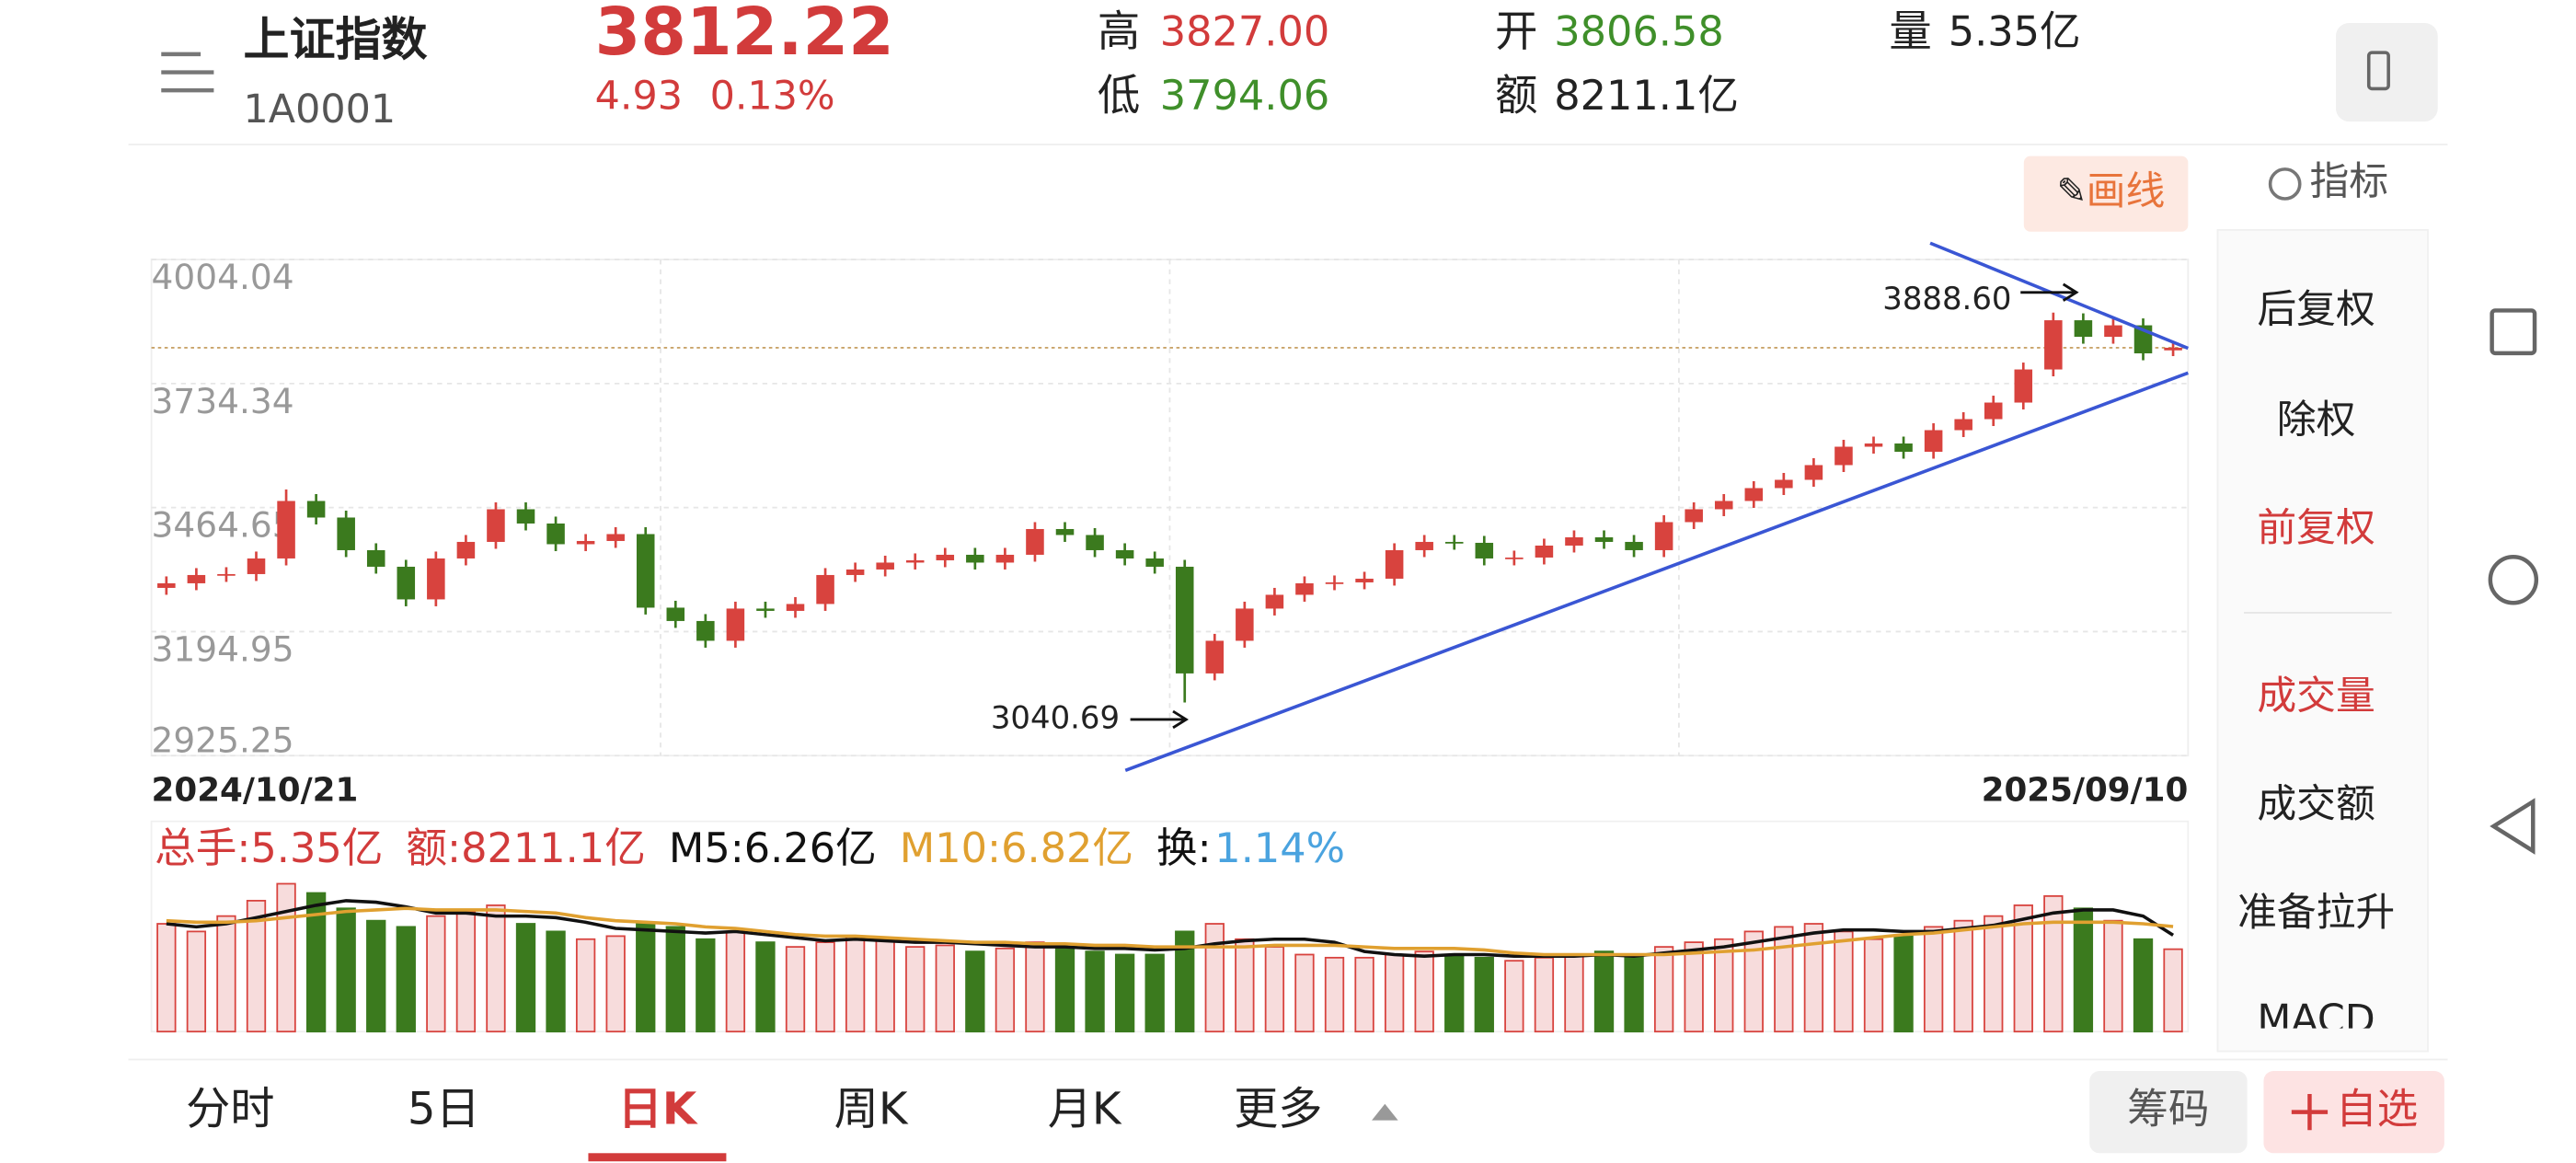  What do you see at coordinates (1016, 848) in the screenshot?
I see `volume-legend: M10:6.82亿` at bounding box center [1016, 848].